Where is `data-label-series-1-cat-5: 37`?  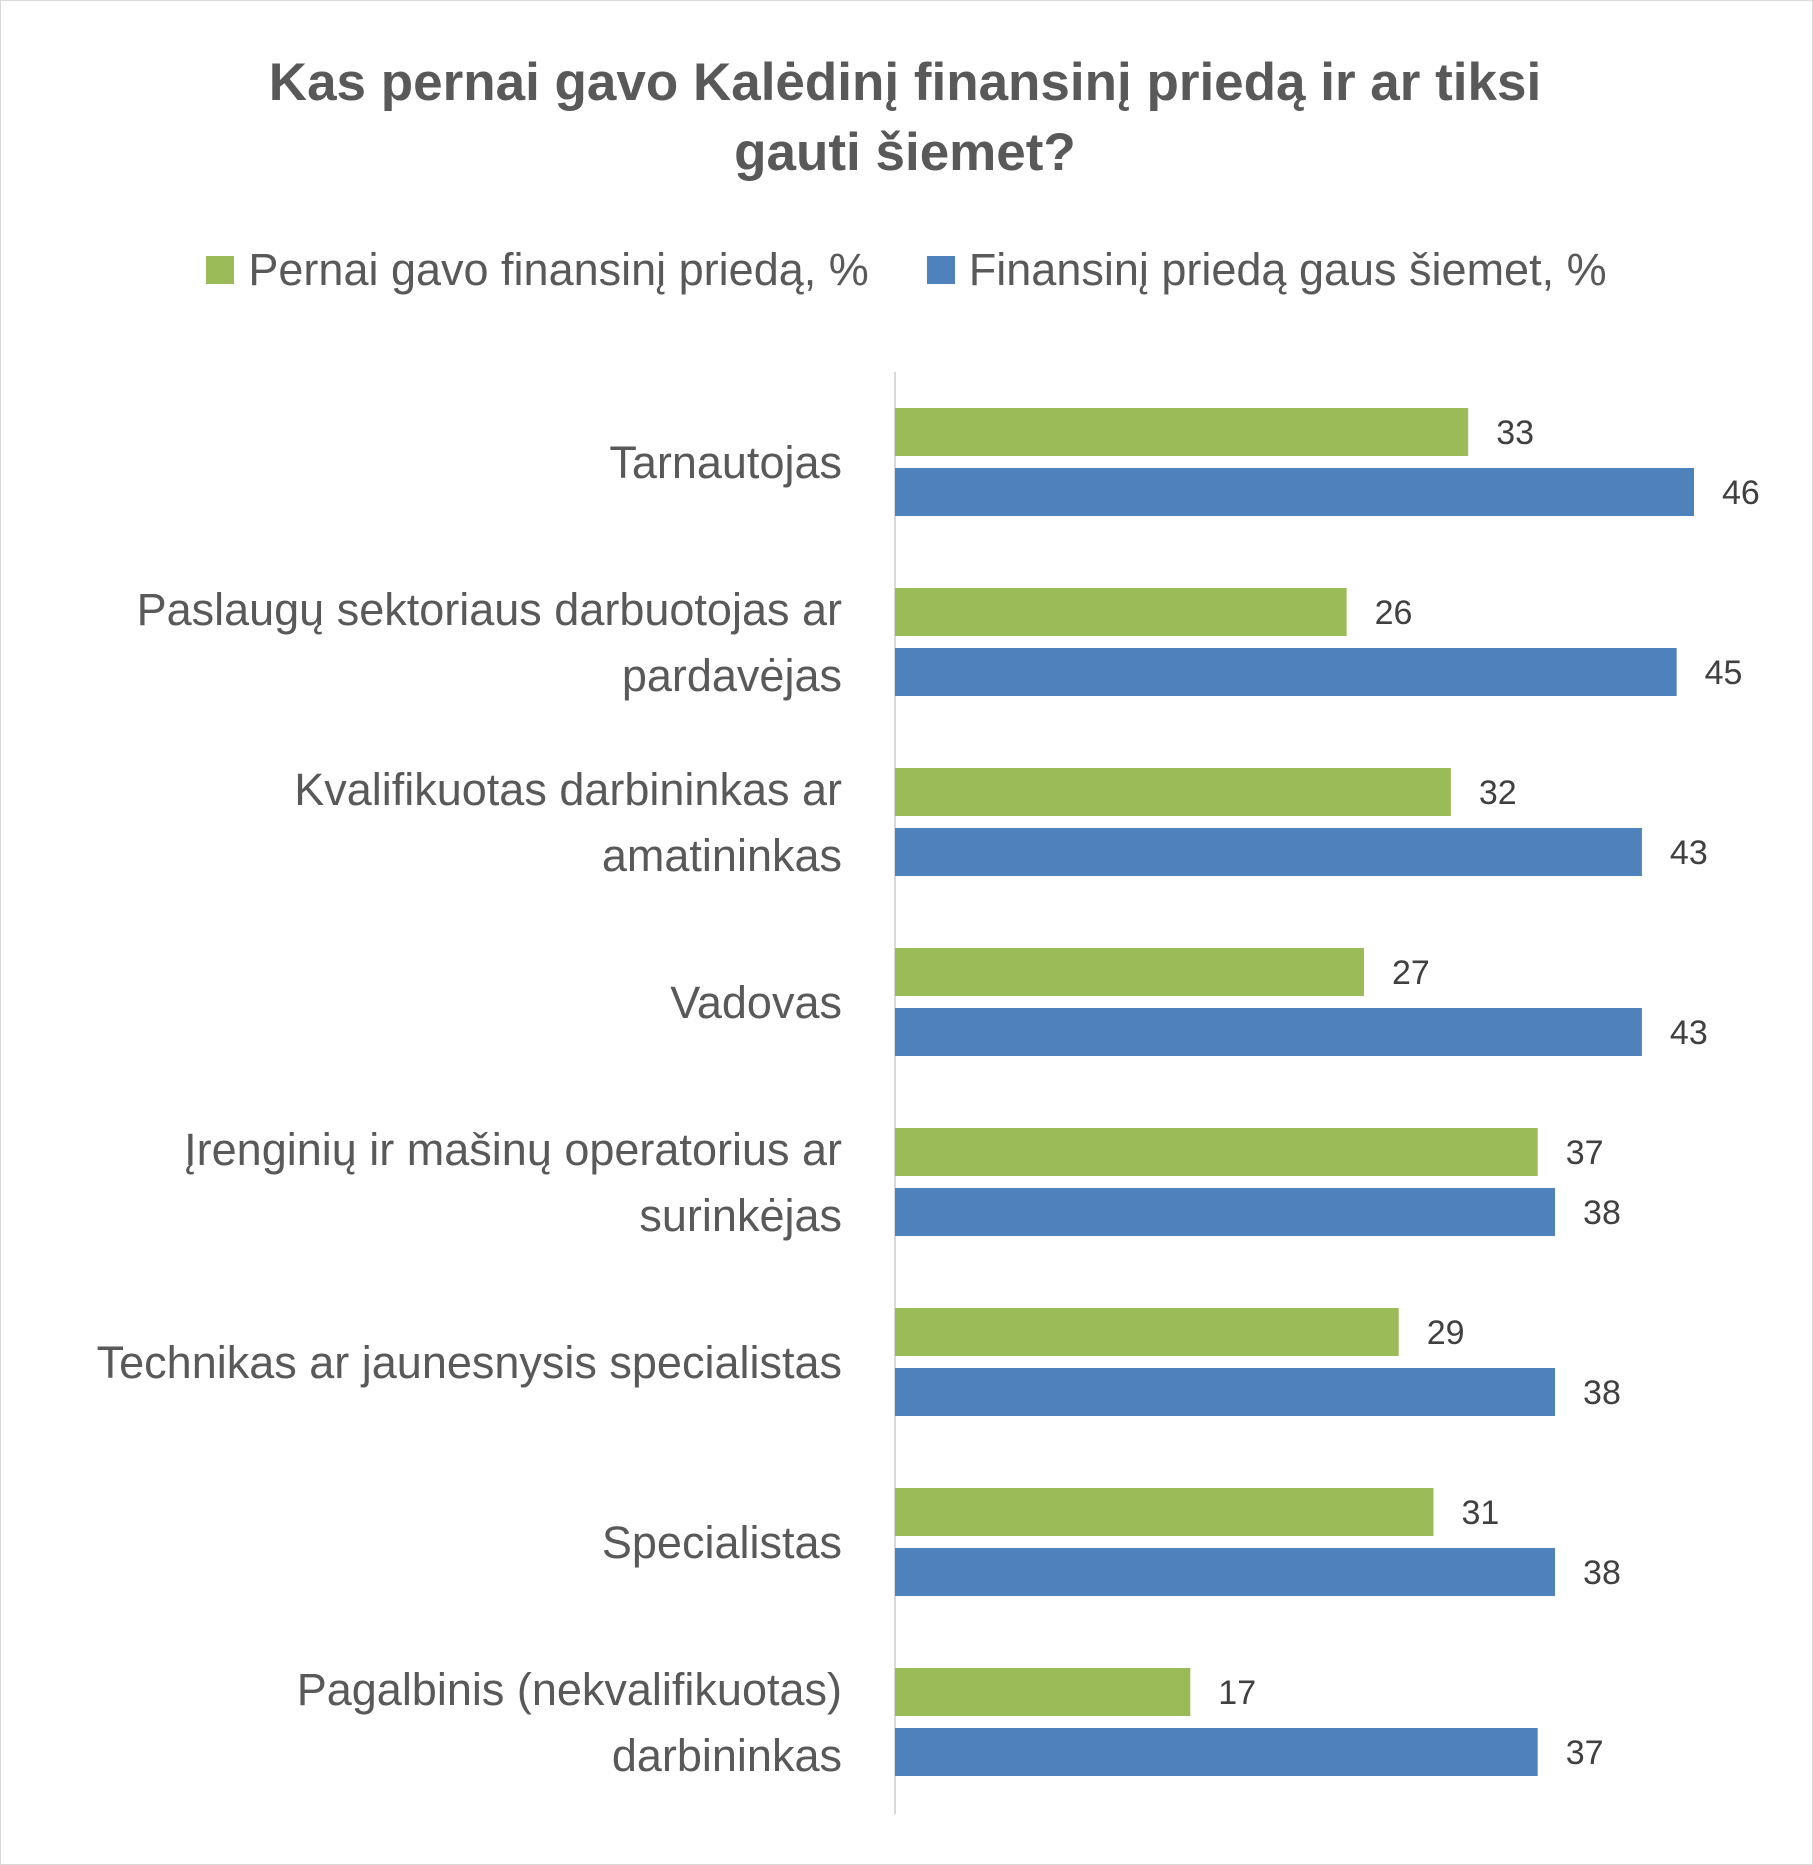
data-label-series-1-cat-5: 37 is located at coordinates (1585, 1153).